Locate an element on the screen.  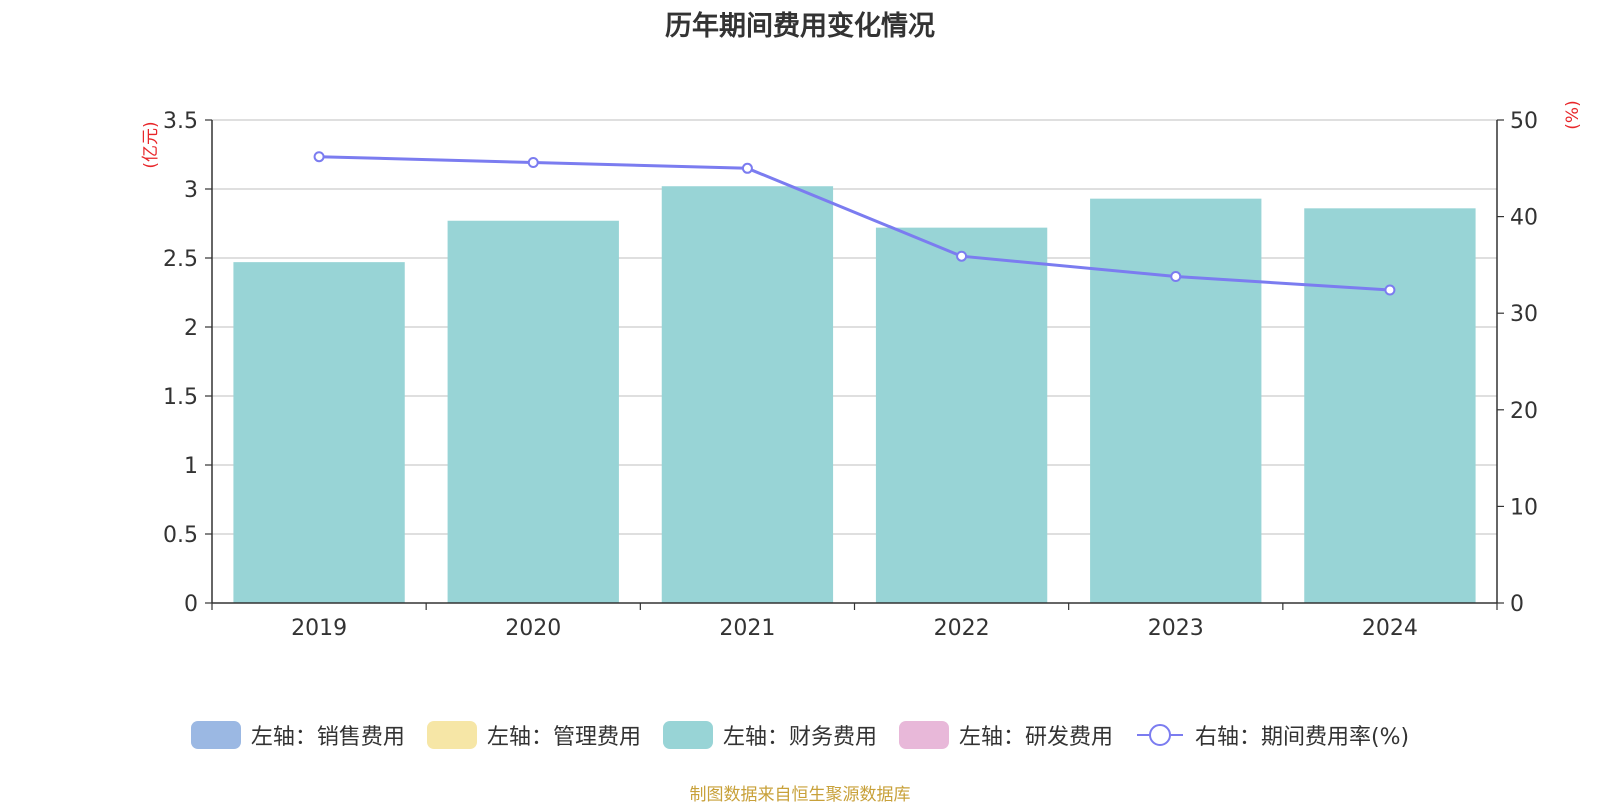
right-axis-label: (%) is located at coordinates (1573, 114).